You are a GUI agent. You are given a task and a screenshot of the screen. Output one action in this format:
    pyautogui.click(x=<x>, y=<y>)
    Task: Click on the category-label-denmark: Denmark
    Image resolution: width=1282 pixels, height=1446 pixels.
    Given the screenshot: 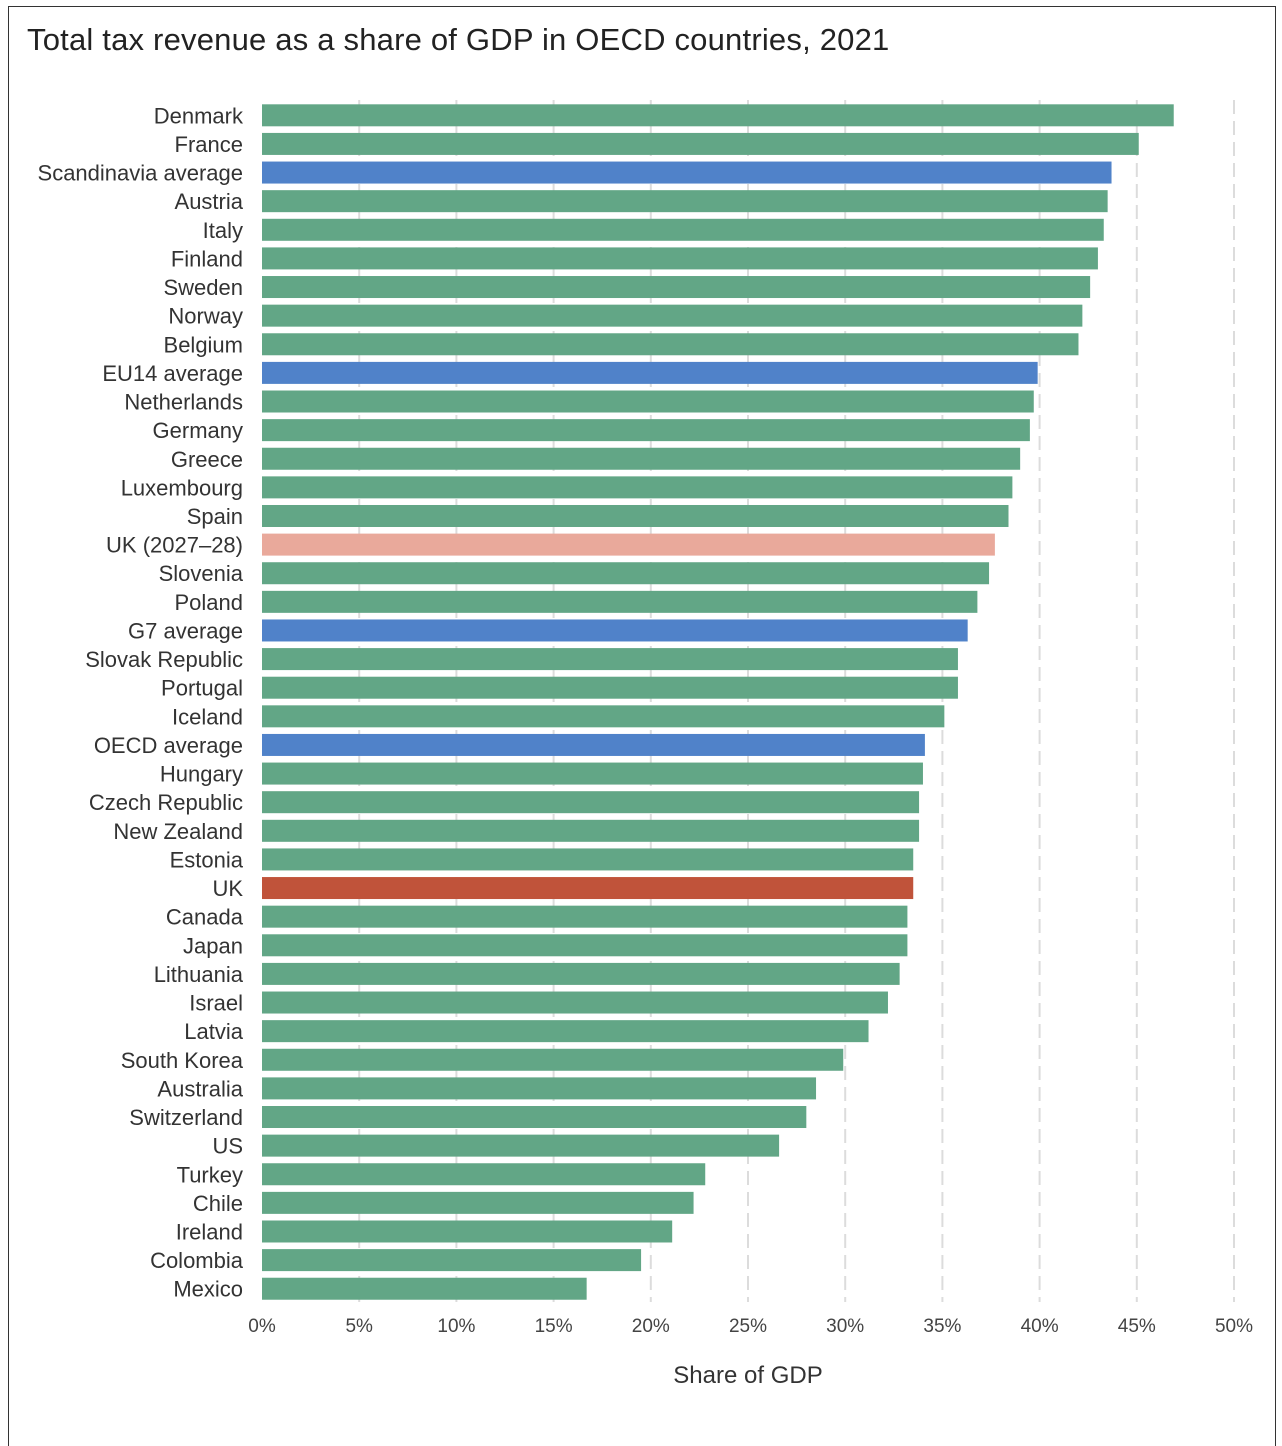 What is the action you would take?
    pyautogui.click(x=199, y=115)
    